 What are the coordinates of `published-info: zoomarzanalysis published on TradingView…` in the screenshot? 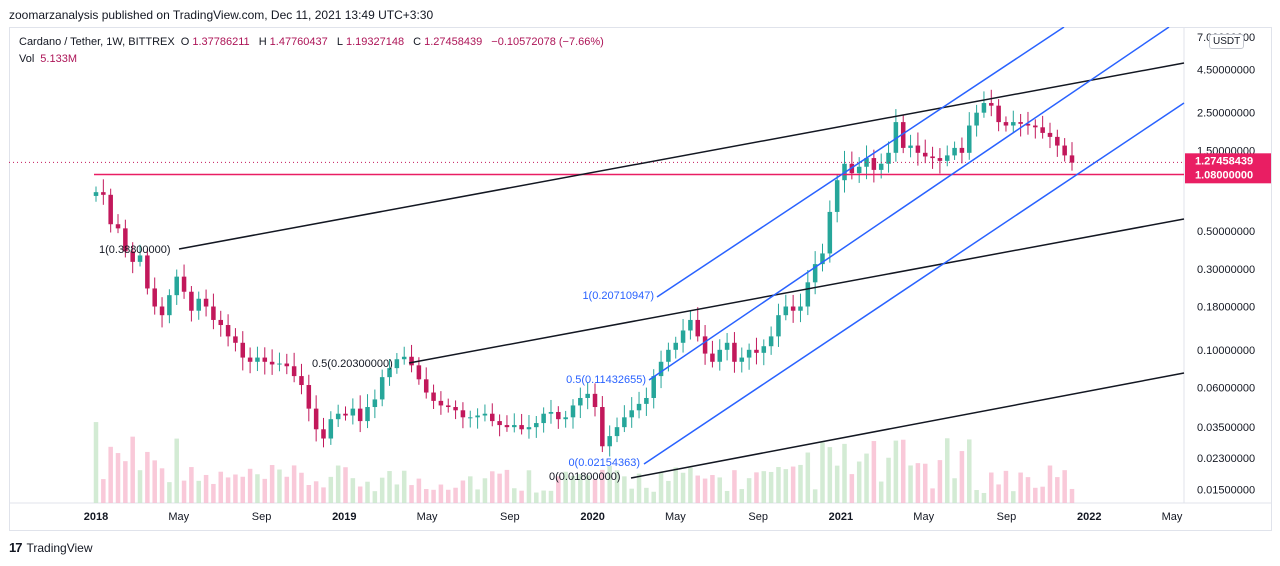 It's located at (221, 15).